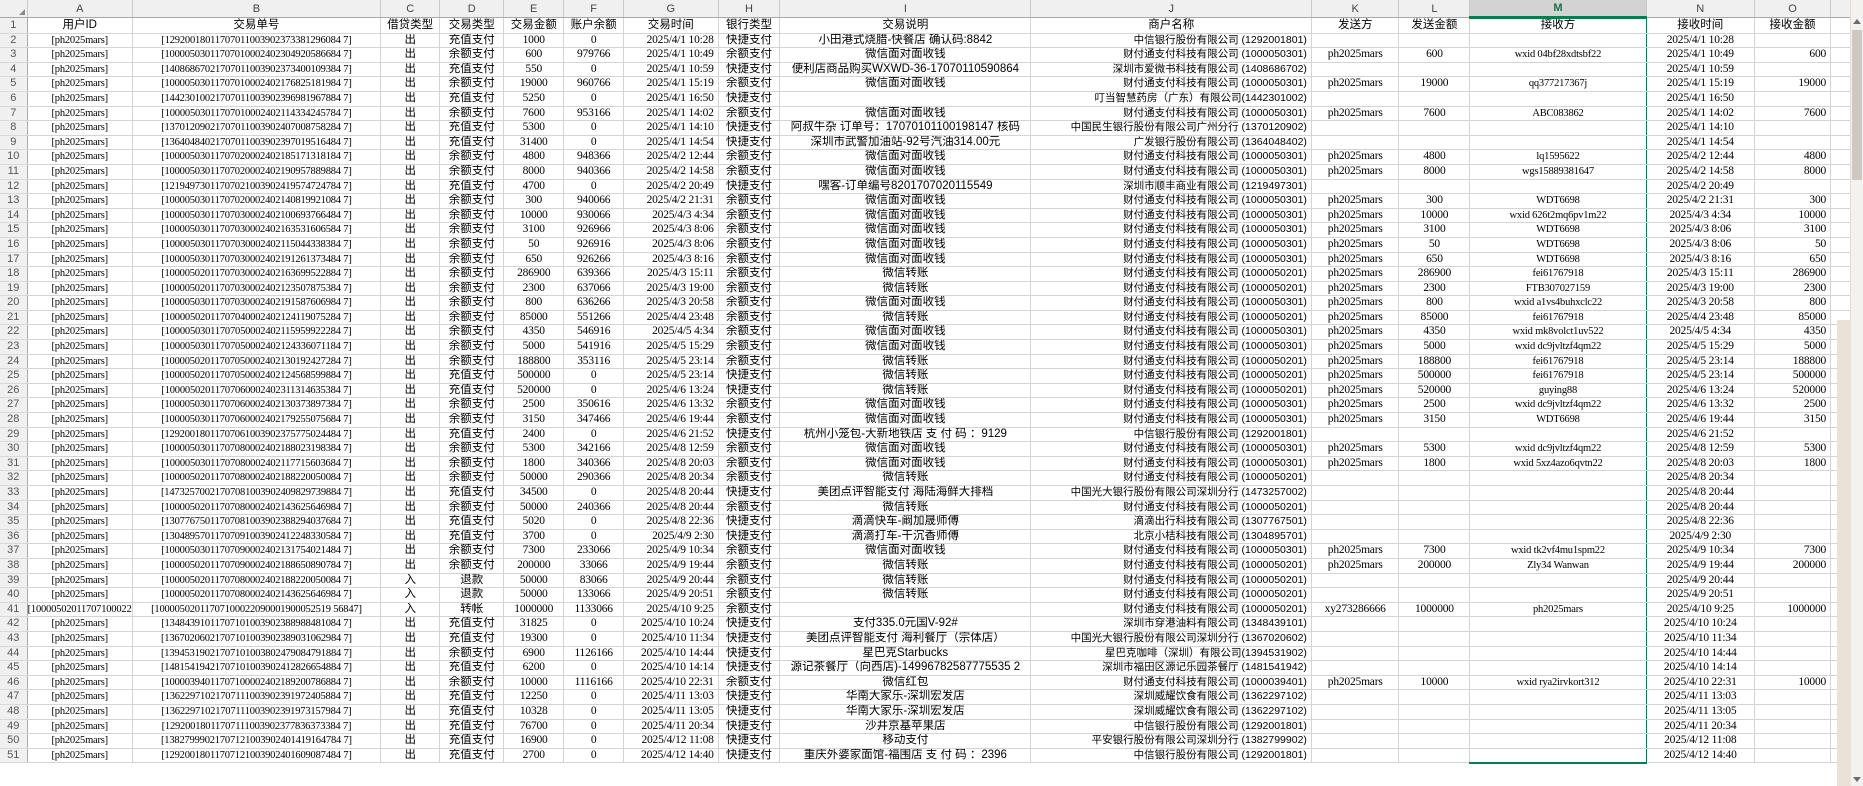  Describe the element at coordinates (80, 172) in the screenshot. I see `cell-a-11: [ph2025mars]` at that location.